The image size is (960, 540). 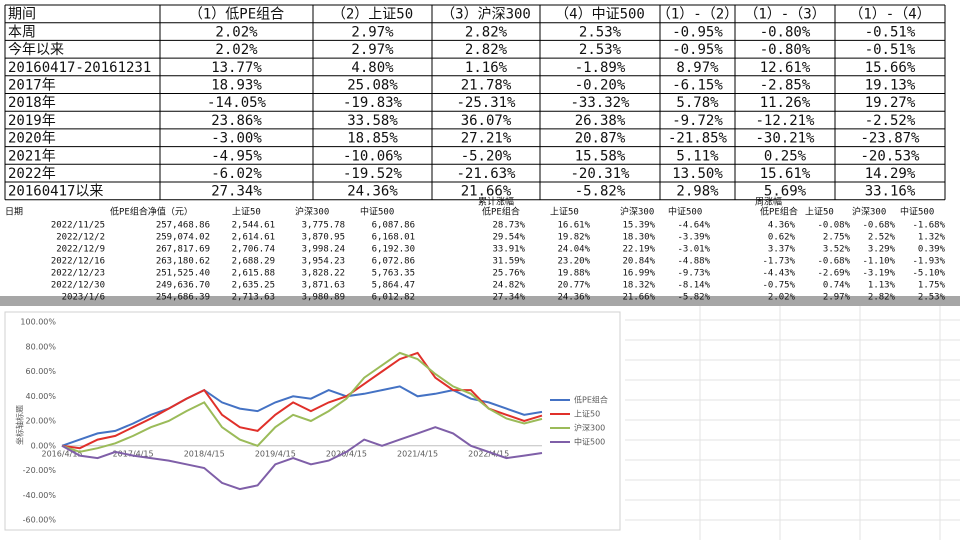 What do you see at coordinates (40, 495) in the screenshot?
I see `y-tick-label: -40.00%` at bounding box center [40, 495].